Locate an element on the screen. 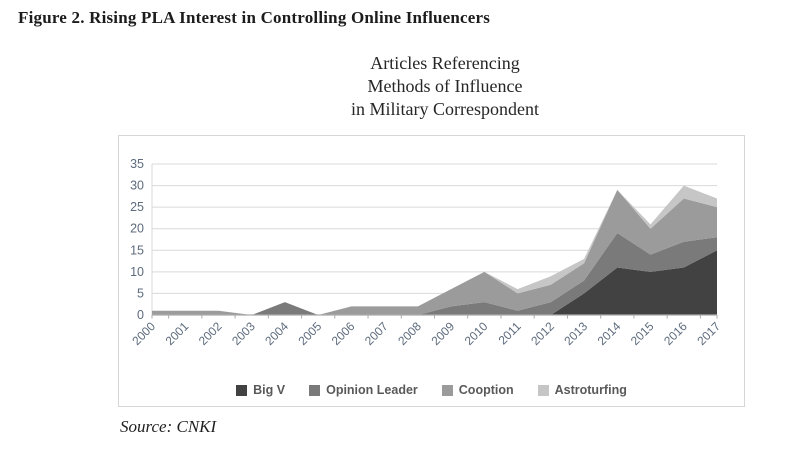 The width and height of the screenshot is (800, 450). legend-label: Opinion Leader is located at coordinates (372, 390).